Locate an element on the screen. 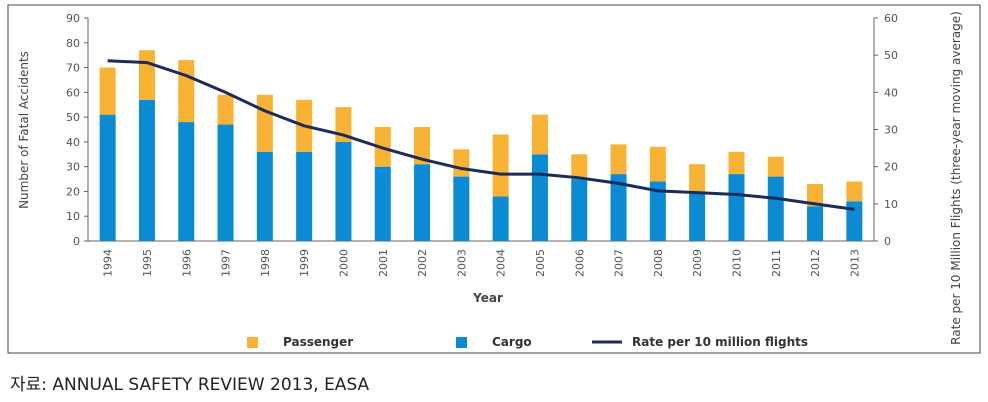  x-tick-label: 2001 is located at coordinates (383, 263).